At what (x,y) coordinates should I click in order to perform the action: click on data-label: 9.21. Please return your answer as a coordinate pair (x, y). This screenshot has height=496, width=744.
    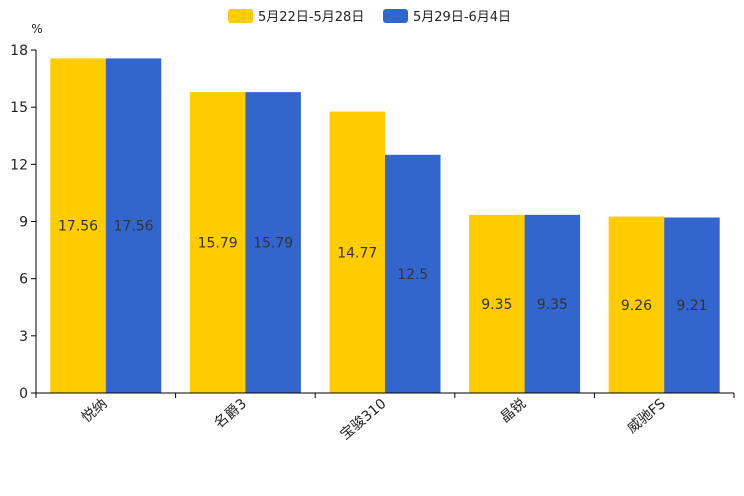
    Looking at the image, I should click on (691, 306).